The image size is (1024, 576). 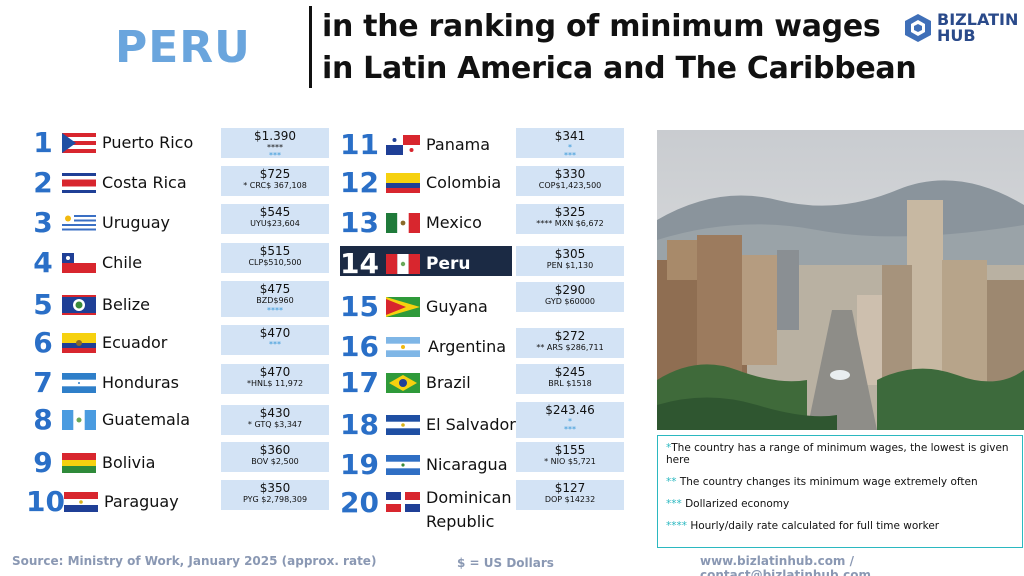 I want to click on wage-box-19: $155 * NIO $5,721, so click(x=570, y=457).